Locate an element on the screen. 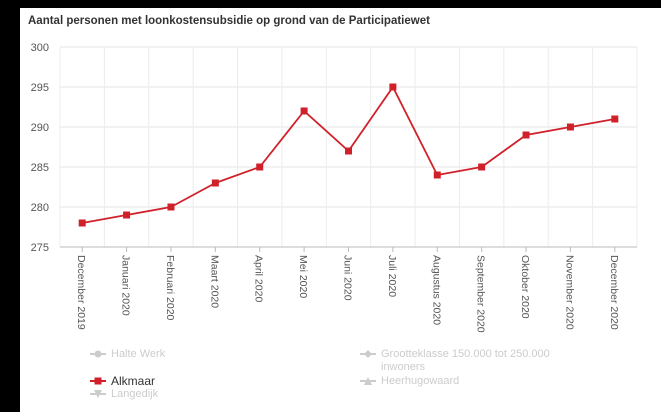 The height and width of the screenshot is (412, 661). y-tick-label: 280 is located at coordinates (40, 208).